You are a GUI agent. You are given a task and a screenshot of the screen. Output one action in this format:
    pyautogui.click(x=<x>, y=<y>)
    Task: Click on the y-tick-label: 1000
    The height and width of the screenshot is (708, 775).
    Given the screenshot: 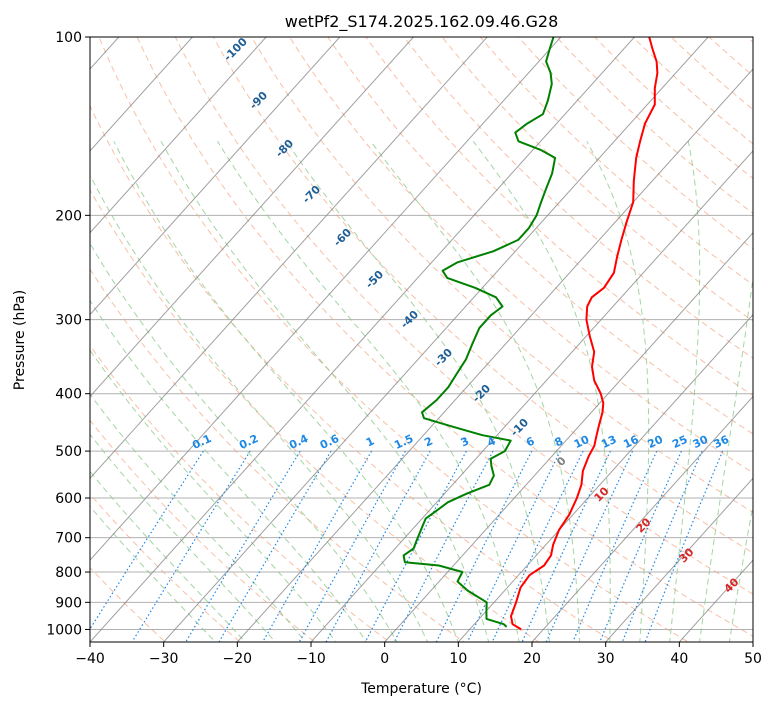 What is the action you would take?
    pyautogui.click(x=64, y=630)
    